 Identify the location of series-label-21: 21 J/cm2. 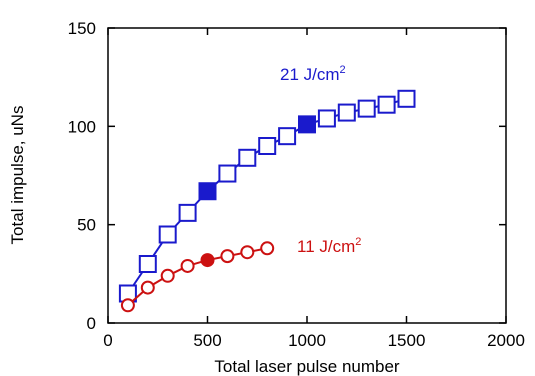
(313, 74).